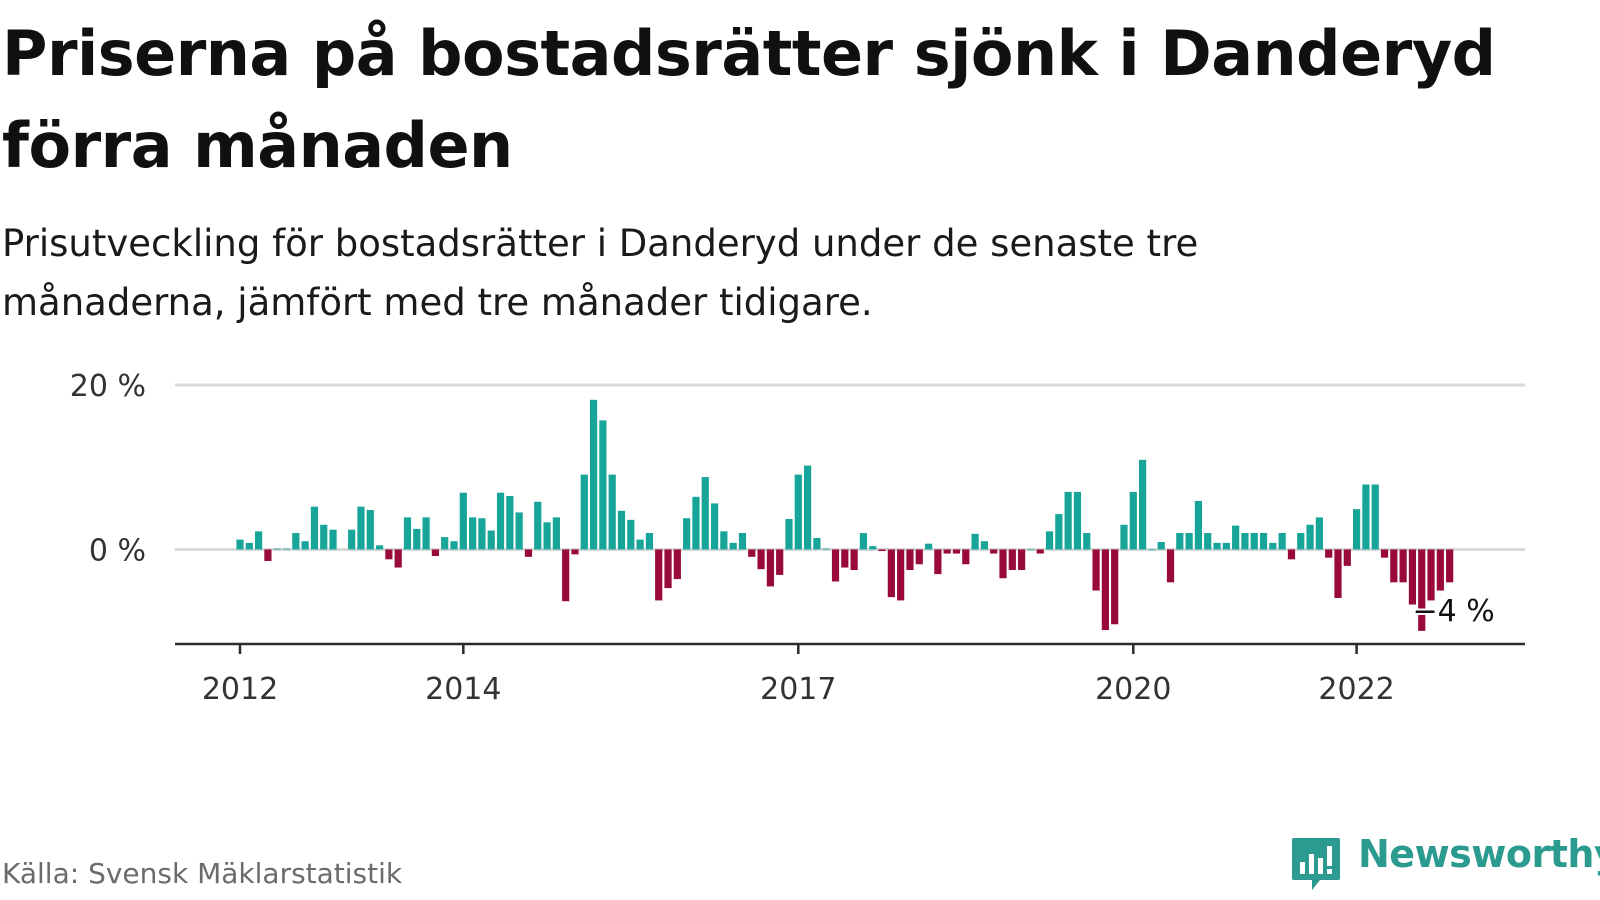 This screenshot has width=1600, height=900. What do you see at coordinates (1479, 854) in the screenshot?
I see `newsworthy-logo-text: Newsworthy` at bounding box center [1479, 854].